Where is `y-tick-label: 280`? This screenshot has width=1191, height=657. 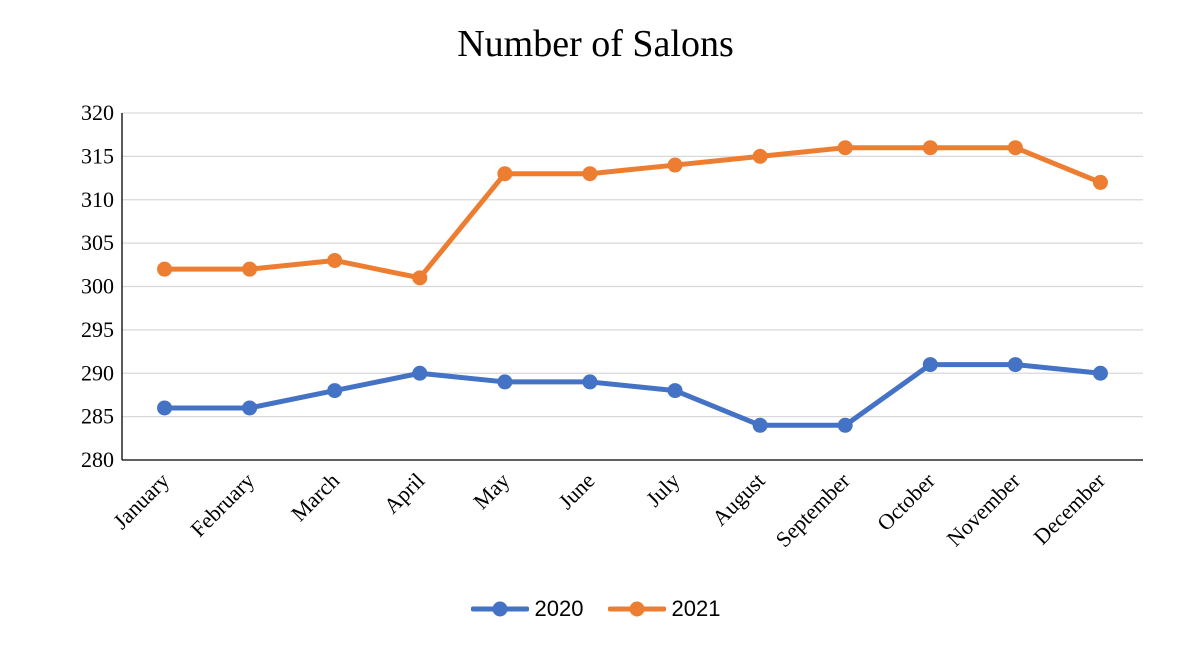 y-tick-label: 280 is located at coordinates (97, 459).